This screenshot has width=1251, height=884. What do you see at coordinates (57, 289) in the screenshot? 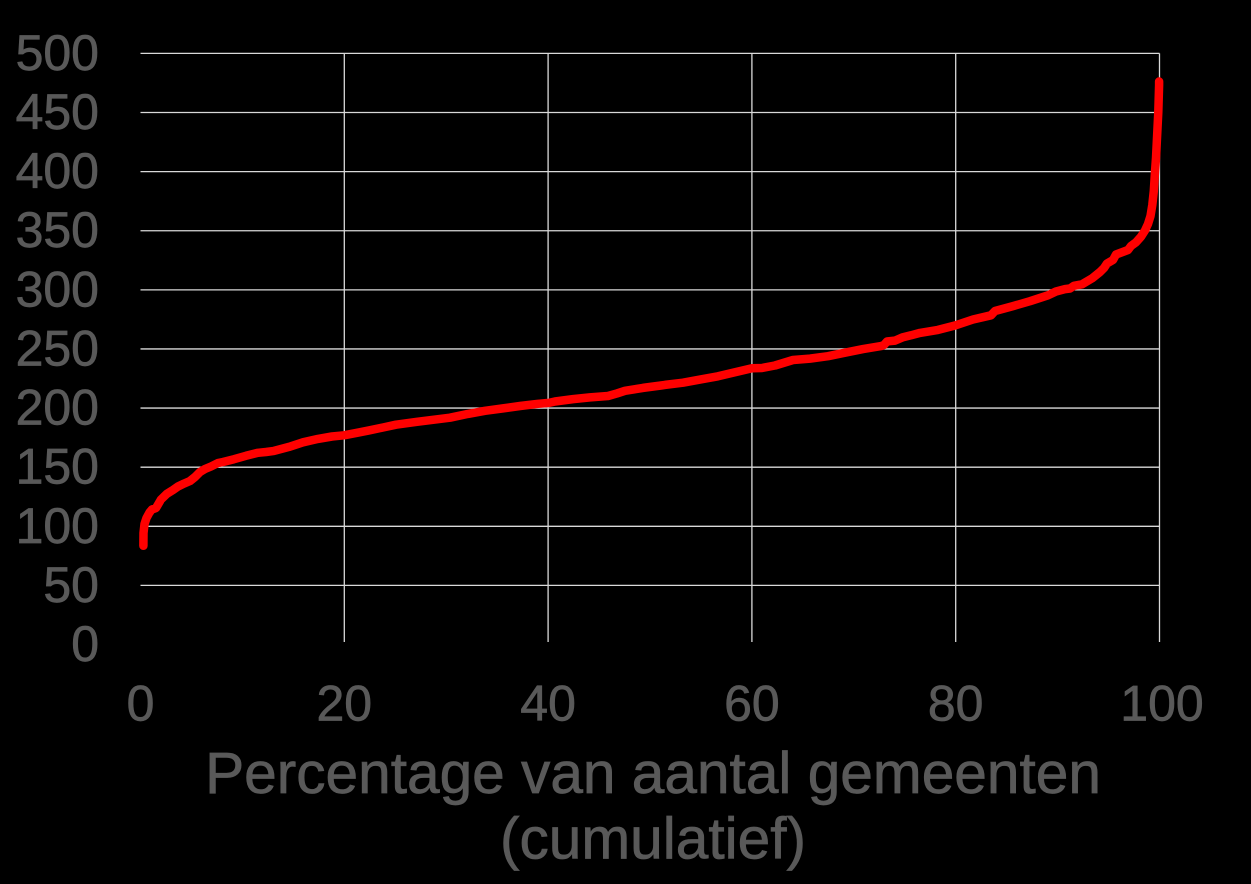
I see `svg-text: 300` at bounding box center [57, 289].